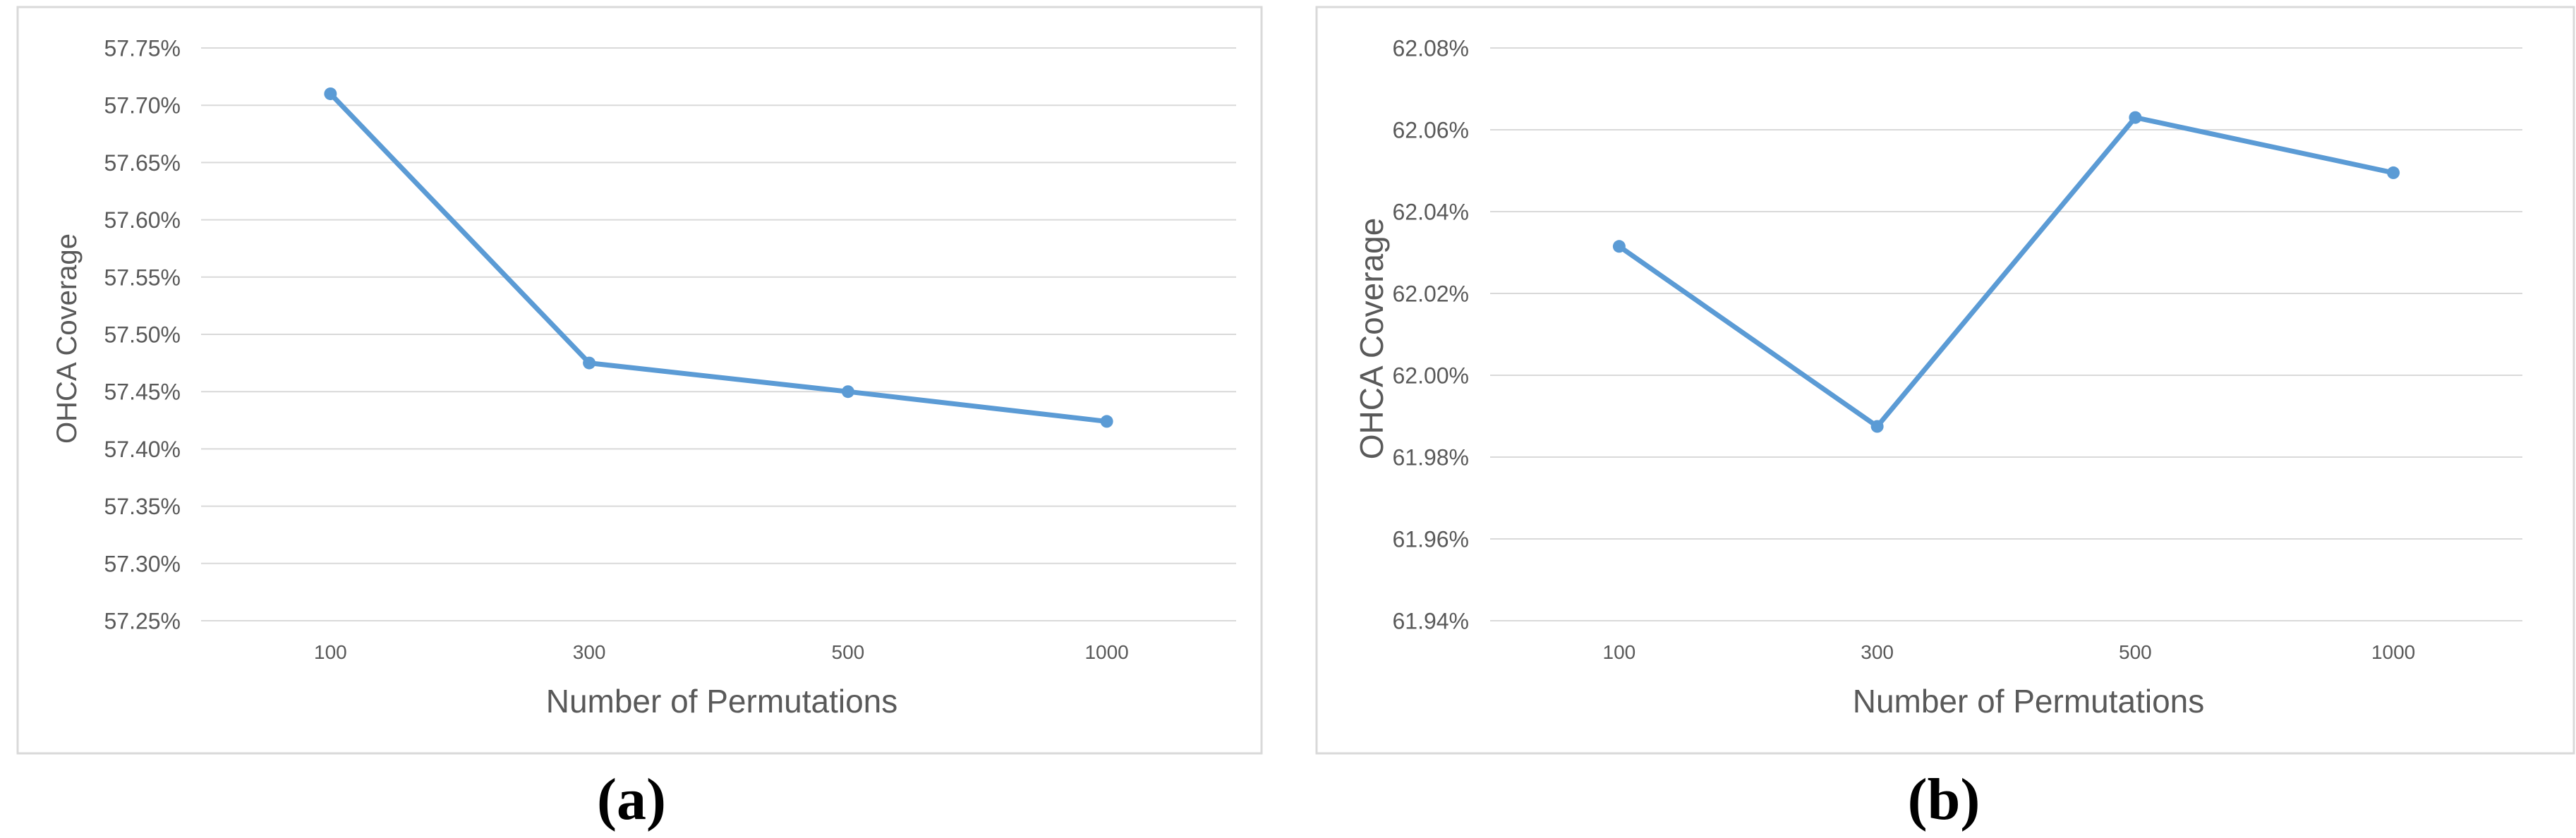 The height and width of the screenshot is (838, 2576). I want to click on y-tick-label: 61.98%, so click(1431, 457).